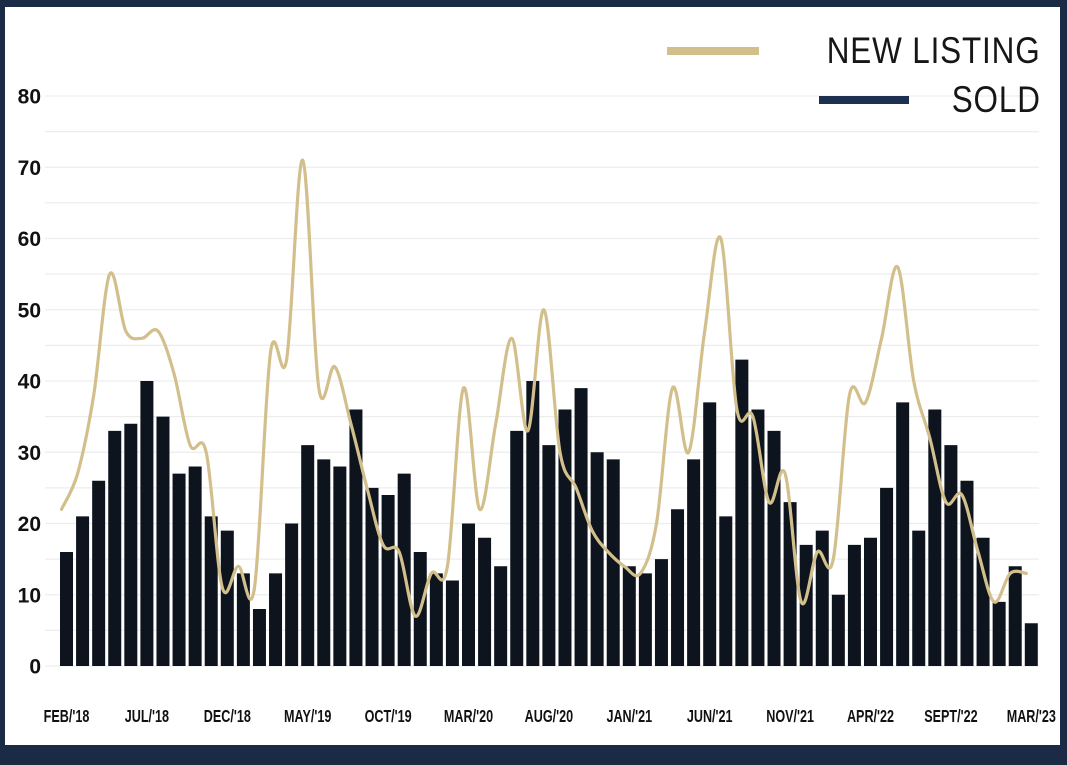  I want to click on x-axis-tick-label: MAY/'19, so click(308, 717).